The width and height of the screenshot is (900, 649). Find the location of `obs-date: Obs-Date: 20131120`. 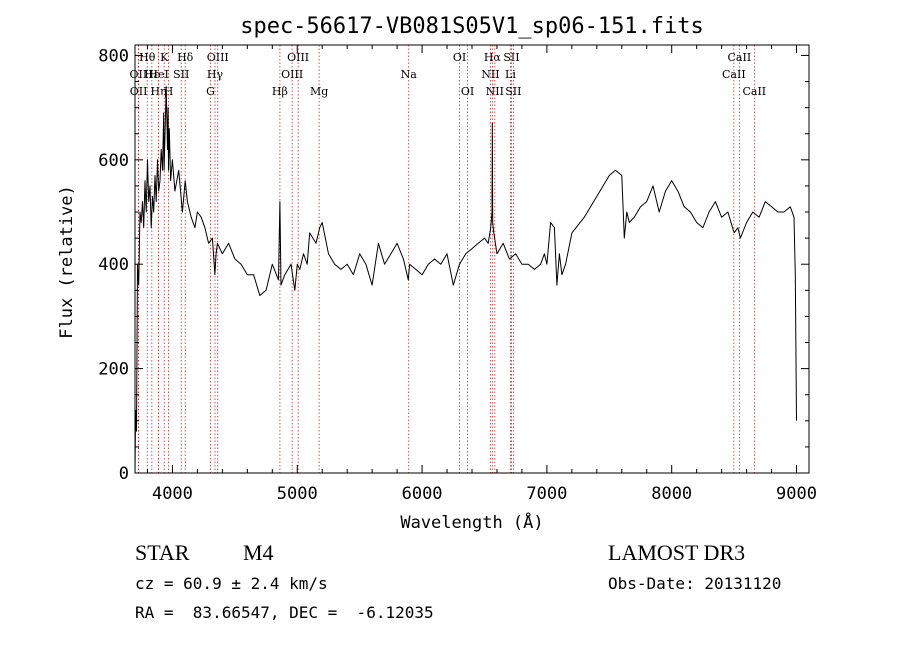

obs-date: Obs-Date: 20131120 is located at coordinates (695, 583).